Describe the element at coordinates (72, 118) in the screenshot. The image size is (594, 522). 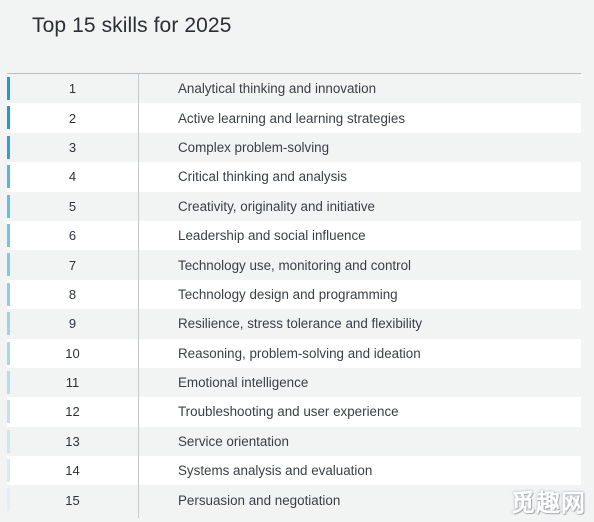
I see `rank-number: 2` at that location.